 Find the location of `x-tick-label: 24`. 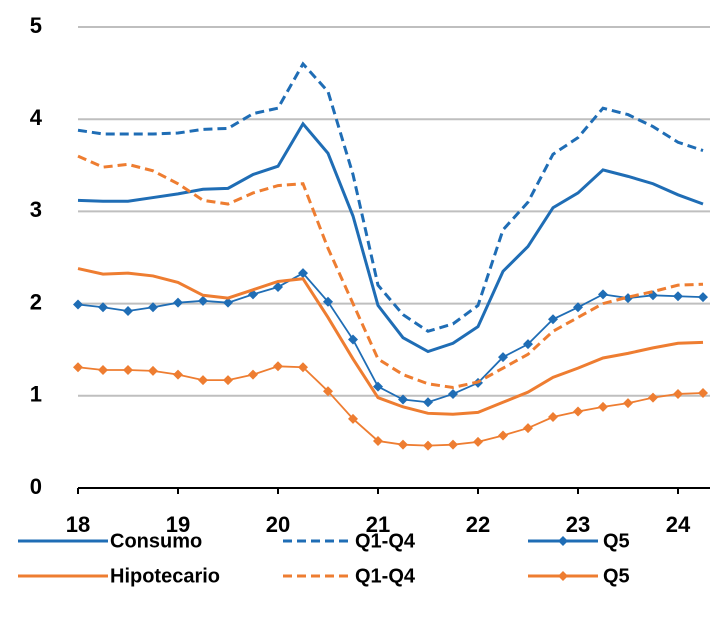

x-tick-label: 24 is located at coordinates (678, 524).